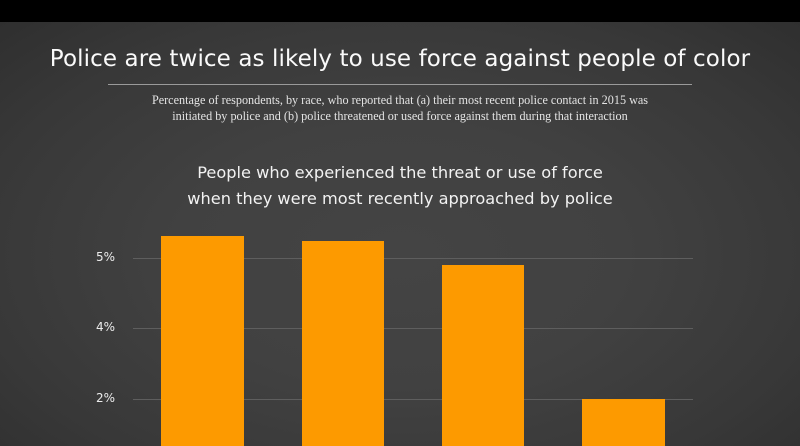 The height and width of the screenshot is (446, 800). I want to click on y-tick-label: 4%, so click(106, 327).